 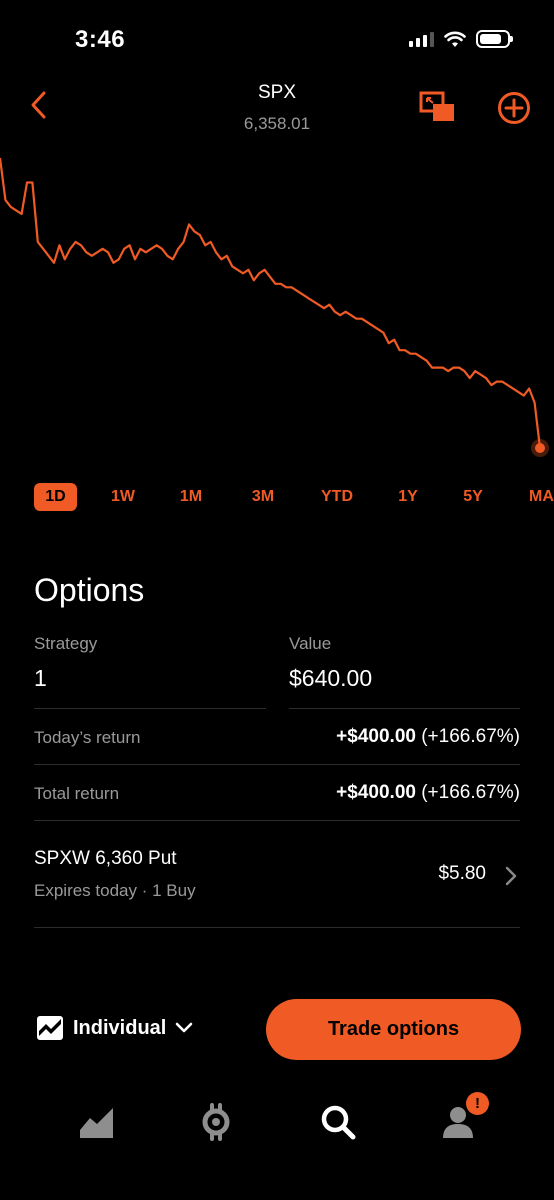 I want to click on chart-area-icon, so click(x=50, y=1028).